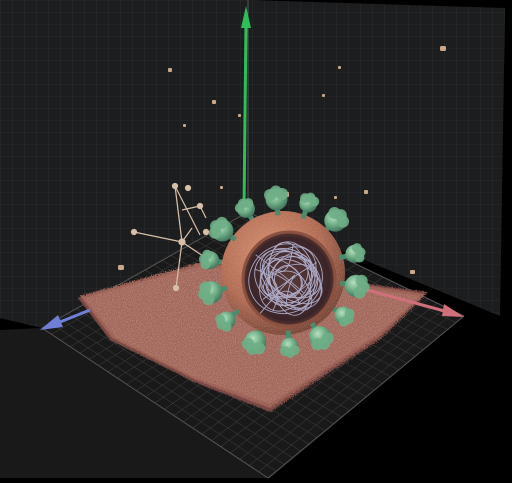 The image size is (512, 483). I want to click on small-molecule, so click(171, 237).